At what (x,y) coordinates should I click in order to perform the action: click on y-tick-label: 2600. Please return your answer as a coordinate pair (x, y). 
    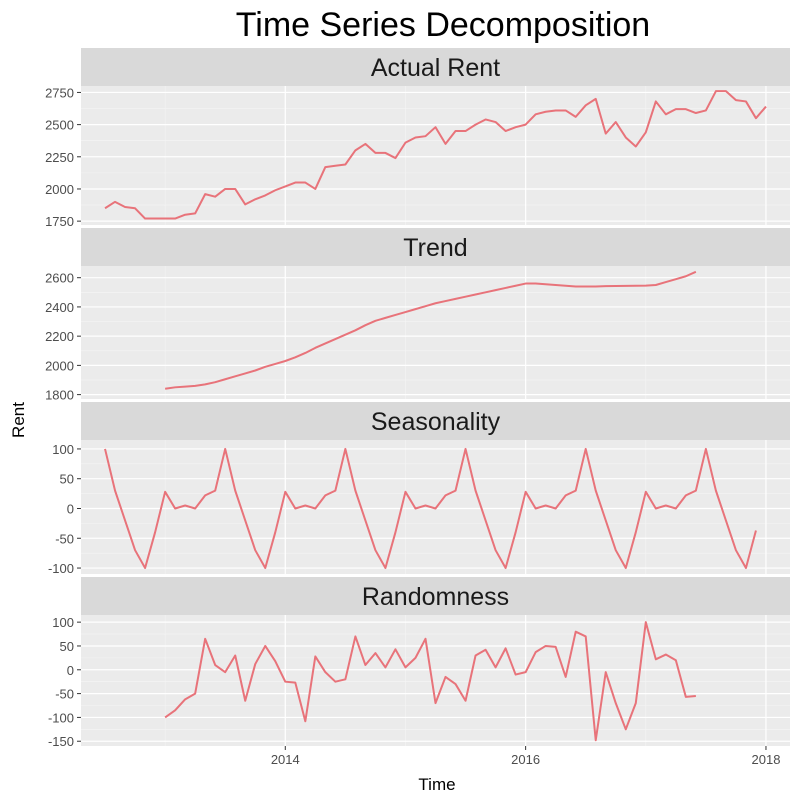
    Looking at the image, I should click on (59, 278).